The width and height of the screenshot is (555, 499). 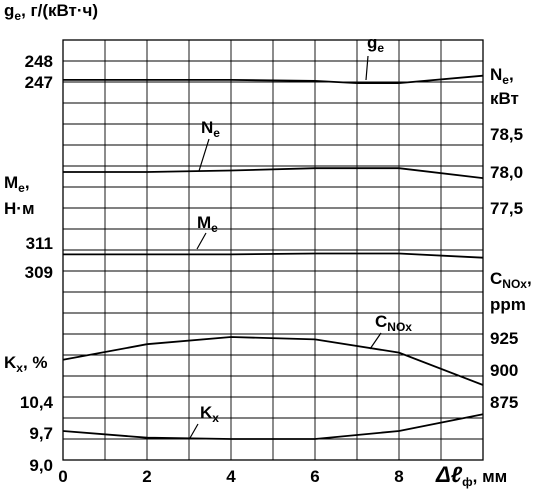 I want to click on series-line-Me, so click(x=273, y=255).